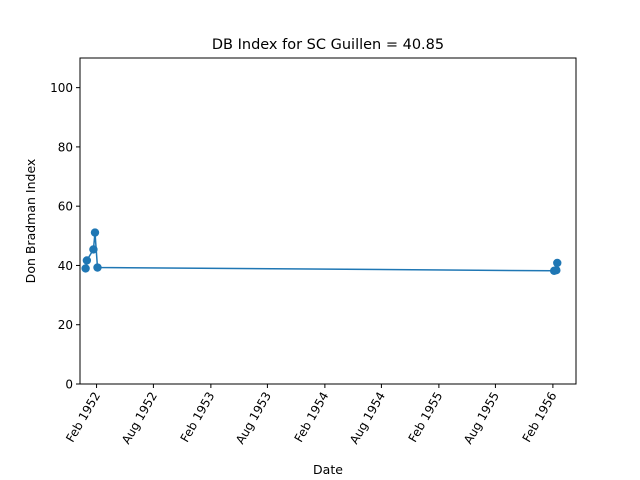 The width and height of the screenshot is (640, 480). I want to click on x-tick-label: Aug 1954, so click(367, 418).